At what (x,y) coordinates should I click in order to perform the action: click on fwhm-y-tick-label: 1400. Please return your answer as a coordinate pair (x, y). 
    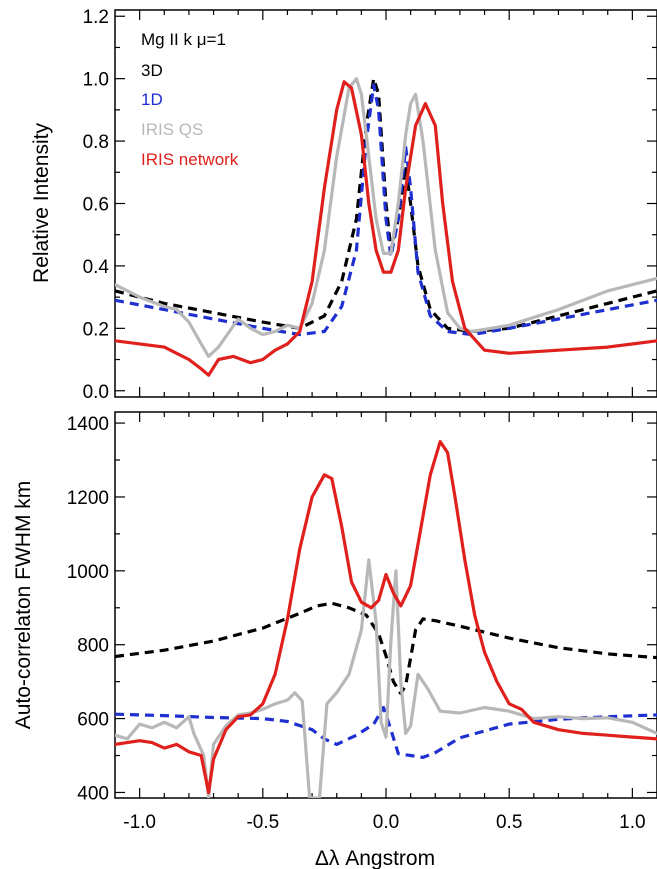
    Looking at the image, I should click on (88, 424).